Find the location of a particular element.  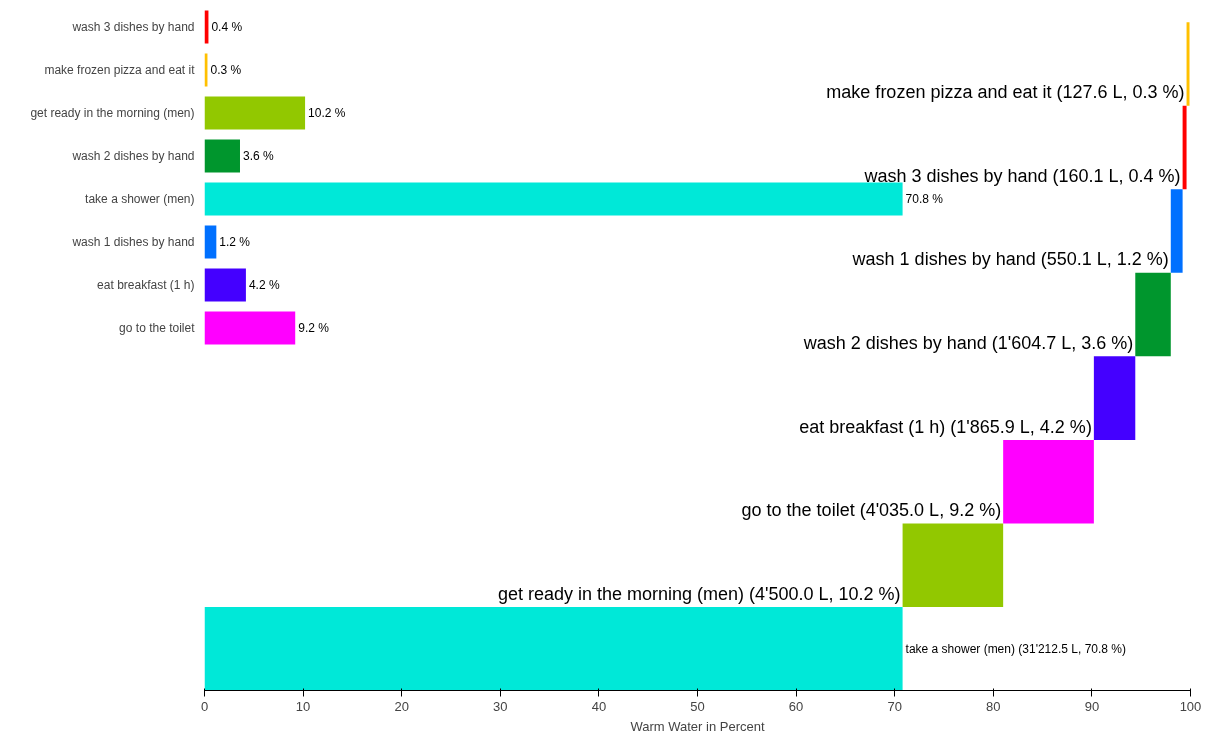

x-tick-label: 80 is located at coordinates (993, 706).